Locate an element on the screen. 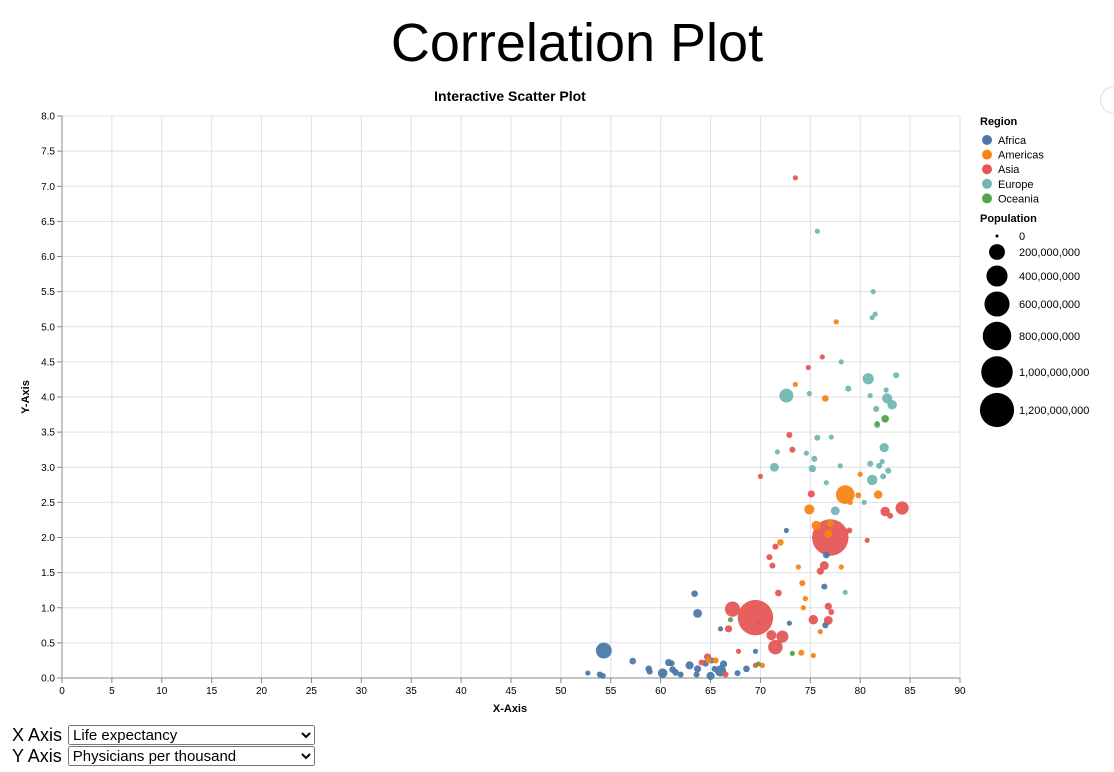 Image resolution: width=1114 pixels, height=772 pixels. y-axis-select: Physicians per thousand is located at coordinates (191, 756).